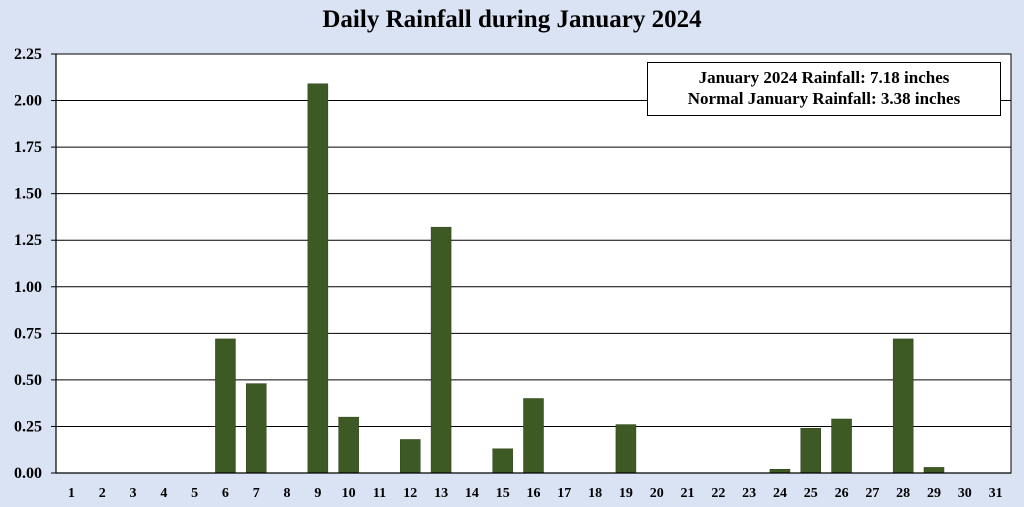  I want to click on x-tick-label: 31, so click(996, 493).